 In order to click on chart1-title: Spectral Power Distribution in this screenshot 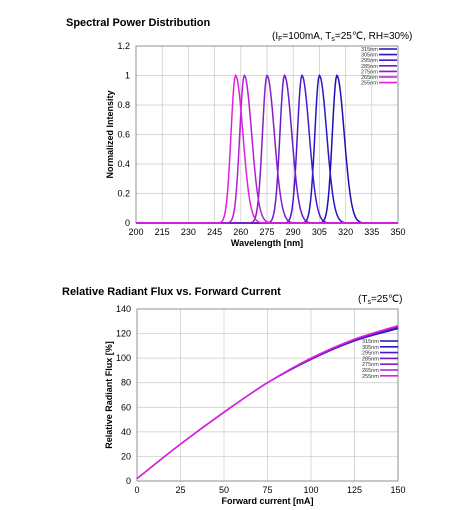, I will do `click(138, 23)`.